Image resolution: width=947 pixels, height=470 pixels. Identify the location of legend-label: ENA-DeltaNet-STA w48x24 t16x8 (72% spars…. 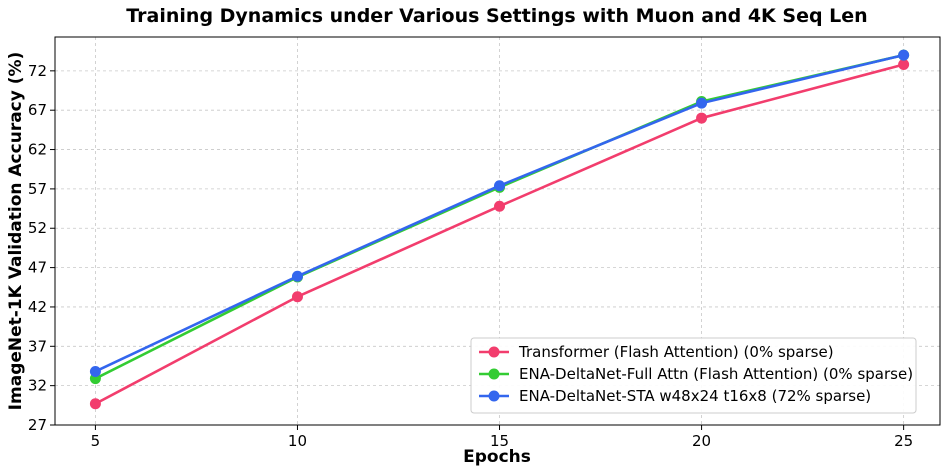
(695, 396).